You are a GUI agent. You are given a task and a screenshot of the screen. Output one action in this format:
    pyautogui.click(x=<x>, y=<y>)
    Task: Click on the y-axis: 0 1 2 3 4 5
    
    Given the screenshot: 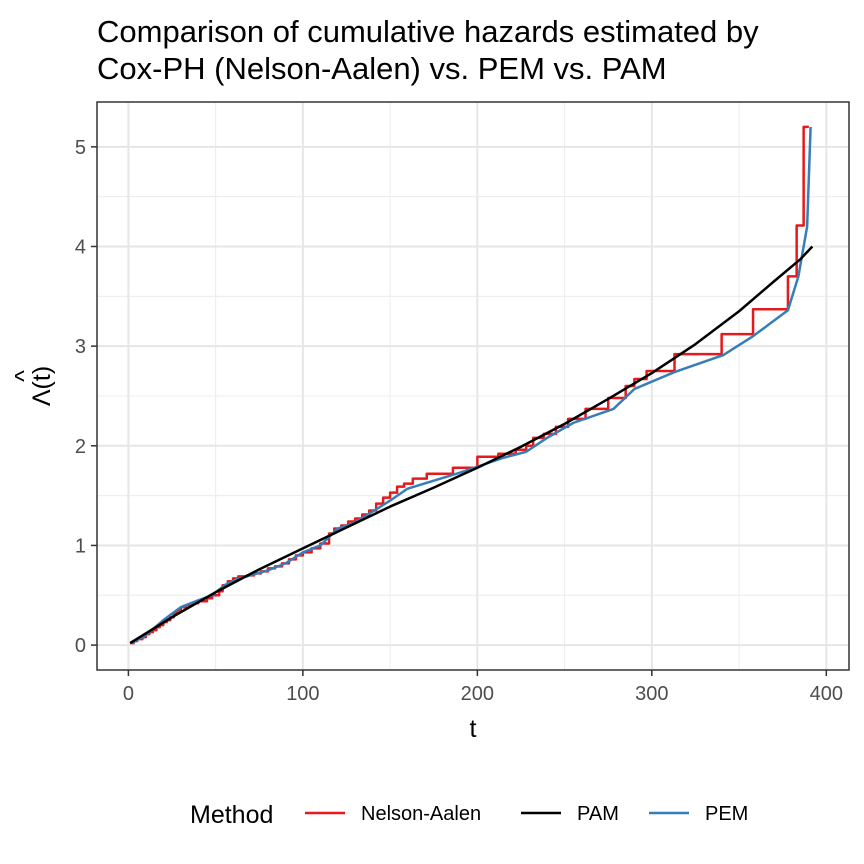 What is the action you would take?
    pyautogui.click(x=86, y=397)
    